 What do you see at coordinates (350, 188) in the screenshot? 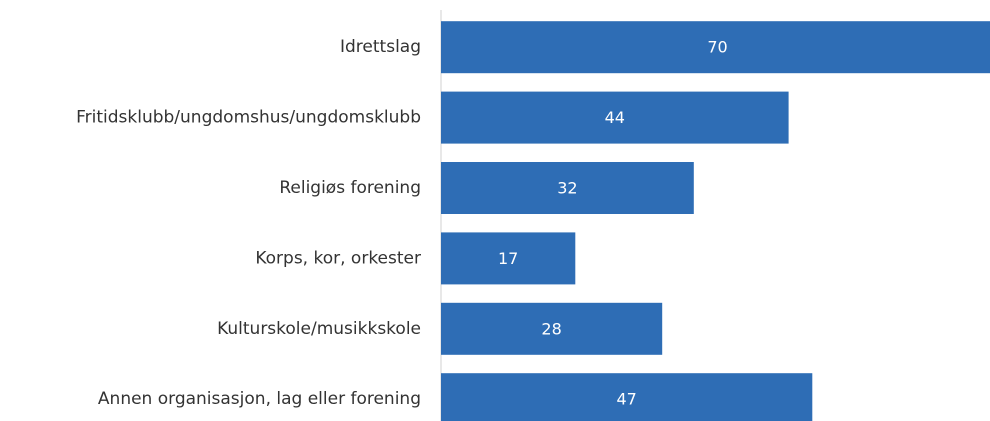
I see `category-label: Religiøs forening` at bounding box center [350, 188].